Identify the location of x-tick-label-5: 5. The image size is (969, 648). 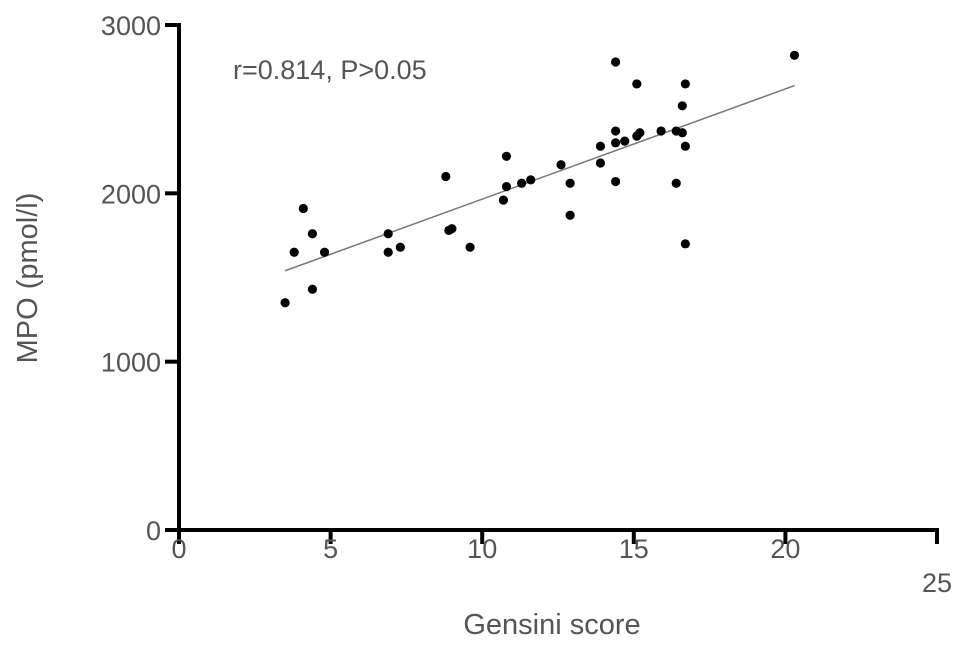
(330, 549).